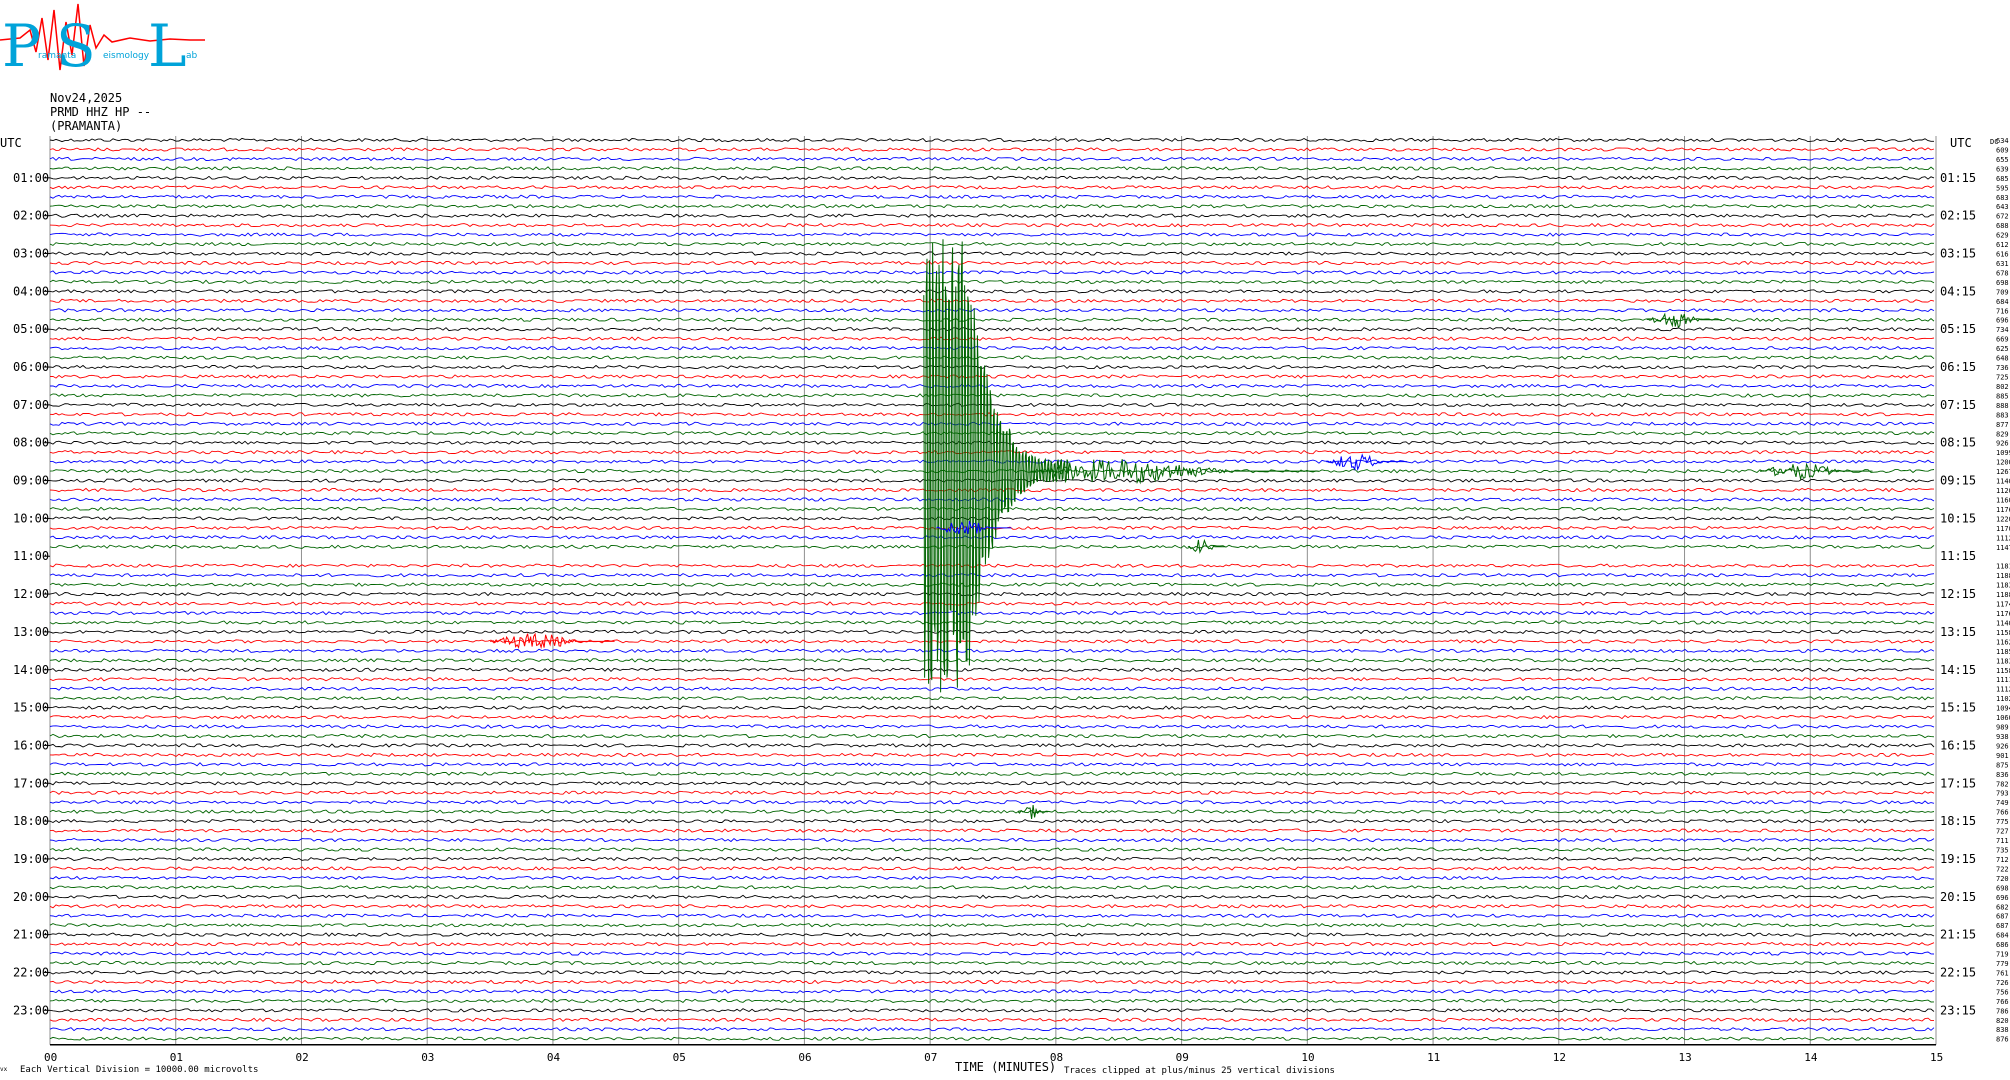 This screenshot has height=1080, width=2010. I want to click on dc-offset-label: 609, so click(2002, 150).